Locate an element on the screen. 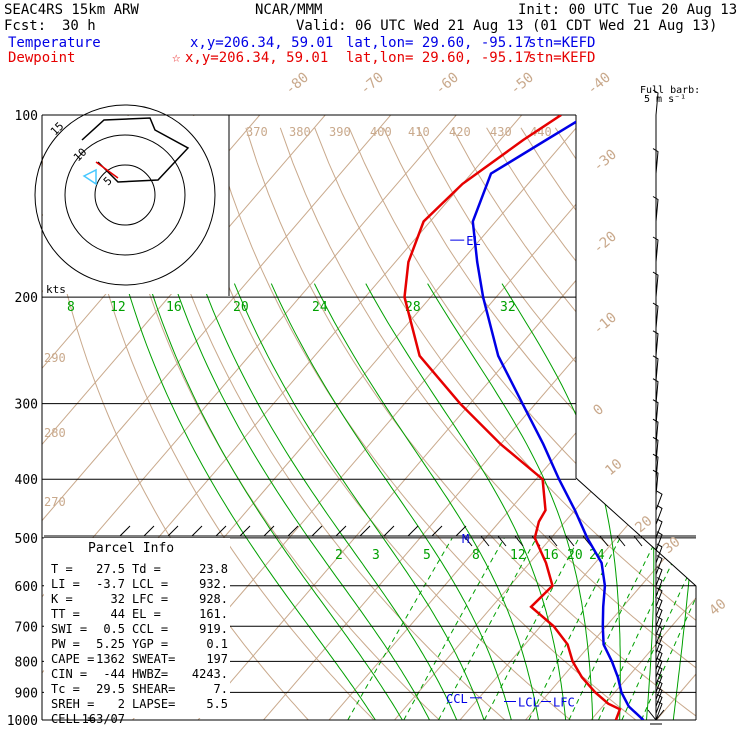 This screenshot has width=740, height=740. parcel-panel-bg is located at coordinates (137, 628).